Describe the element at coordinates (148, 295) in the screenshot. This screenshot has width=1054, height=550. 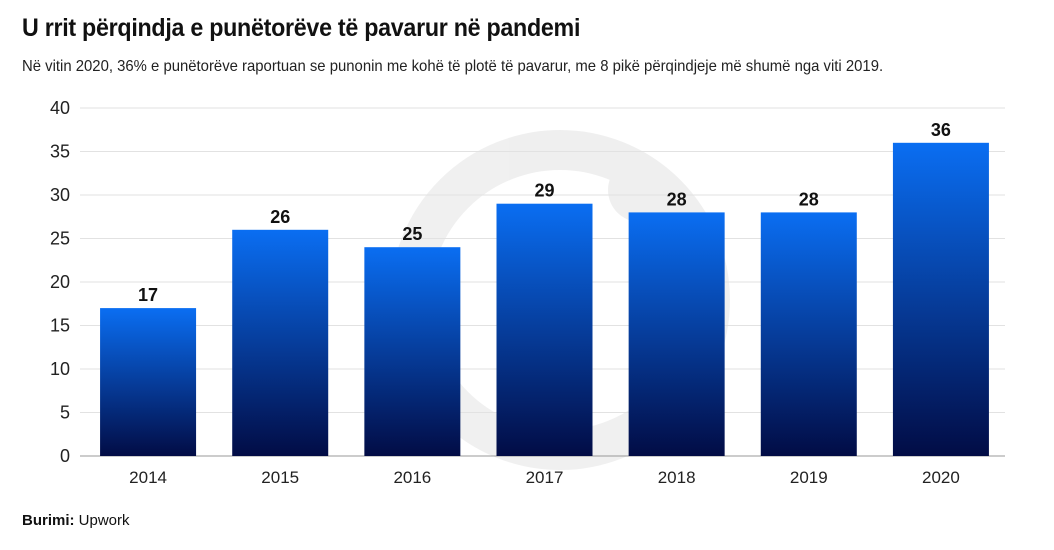
I see `data-label: 17` at that location.